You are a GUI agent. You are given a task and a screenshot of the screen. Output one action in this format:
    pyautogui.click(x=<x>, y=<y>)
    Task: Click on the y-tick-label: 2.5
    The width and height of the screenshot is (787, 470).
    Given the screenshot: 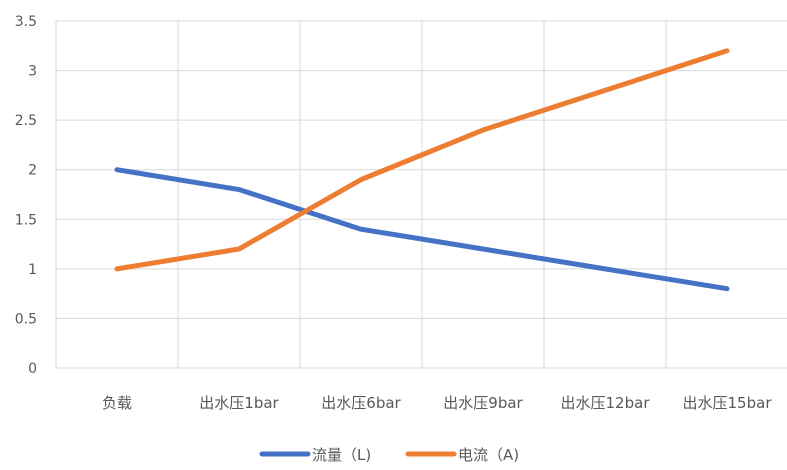 What is the action you would take?
    pyautogui.click(x=26, y=121)
    